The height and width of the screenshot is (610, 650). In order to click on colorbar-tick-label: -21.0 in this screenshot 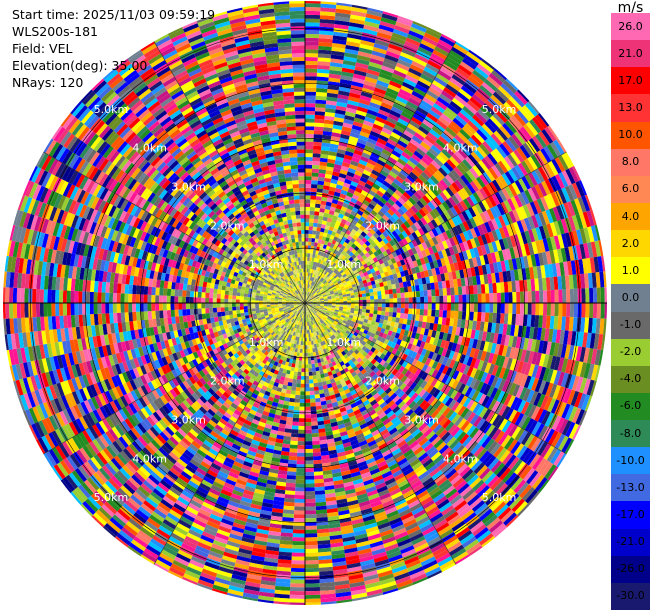, I will do `click(630, 542)`.